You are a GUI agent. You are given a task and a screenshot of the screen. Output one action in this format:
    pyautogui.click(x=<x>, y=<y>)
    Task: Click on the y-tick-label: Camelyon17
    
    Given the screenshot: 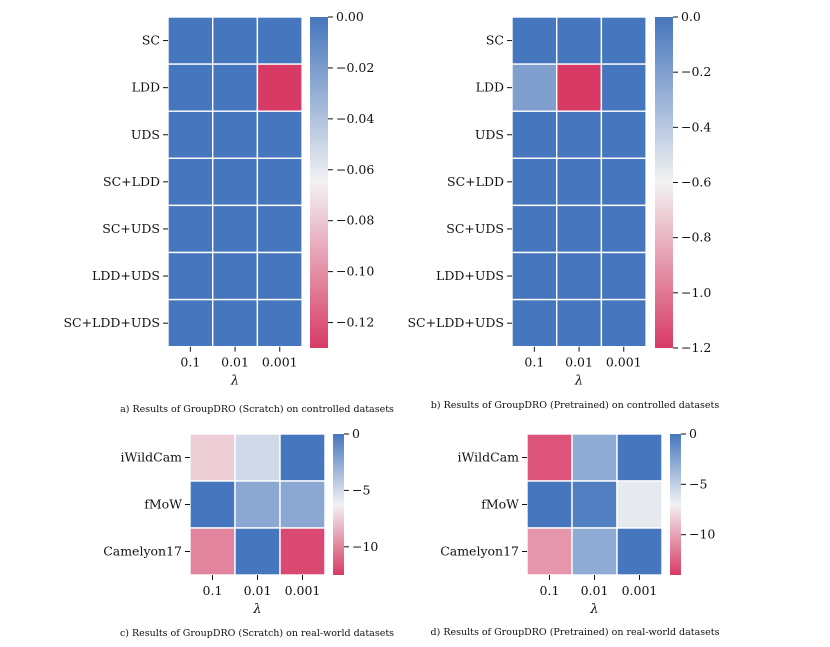 What is the action you would take?
    pyautogui.click(x=479, y=551)
    